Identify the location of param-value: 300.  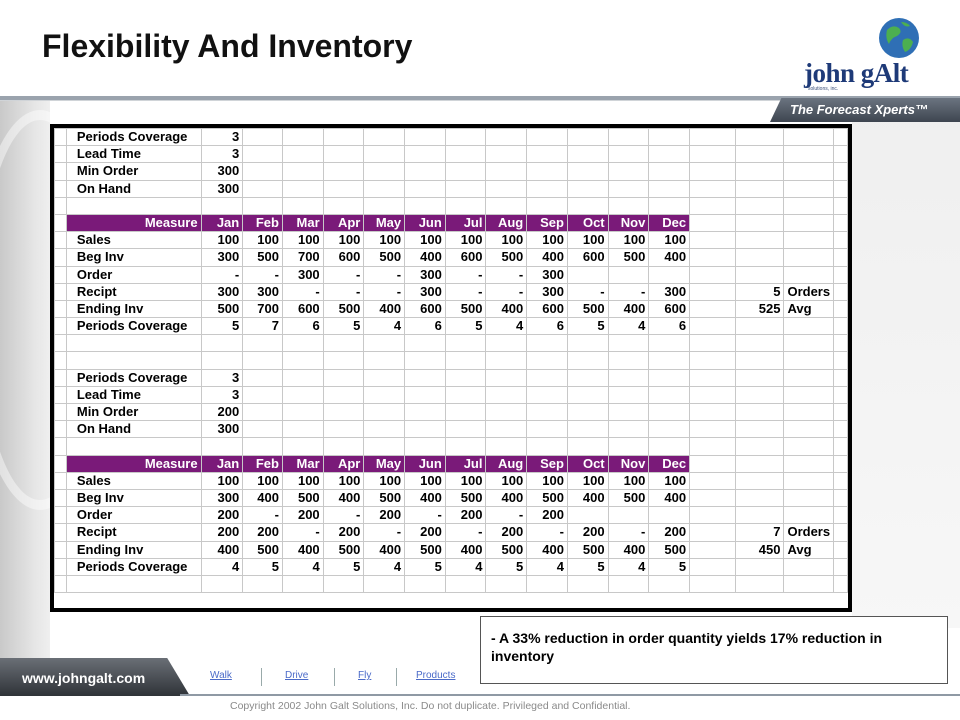
(222, 429).